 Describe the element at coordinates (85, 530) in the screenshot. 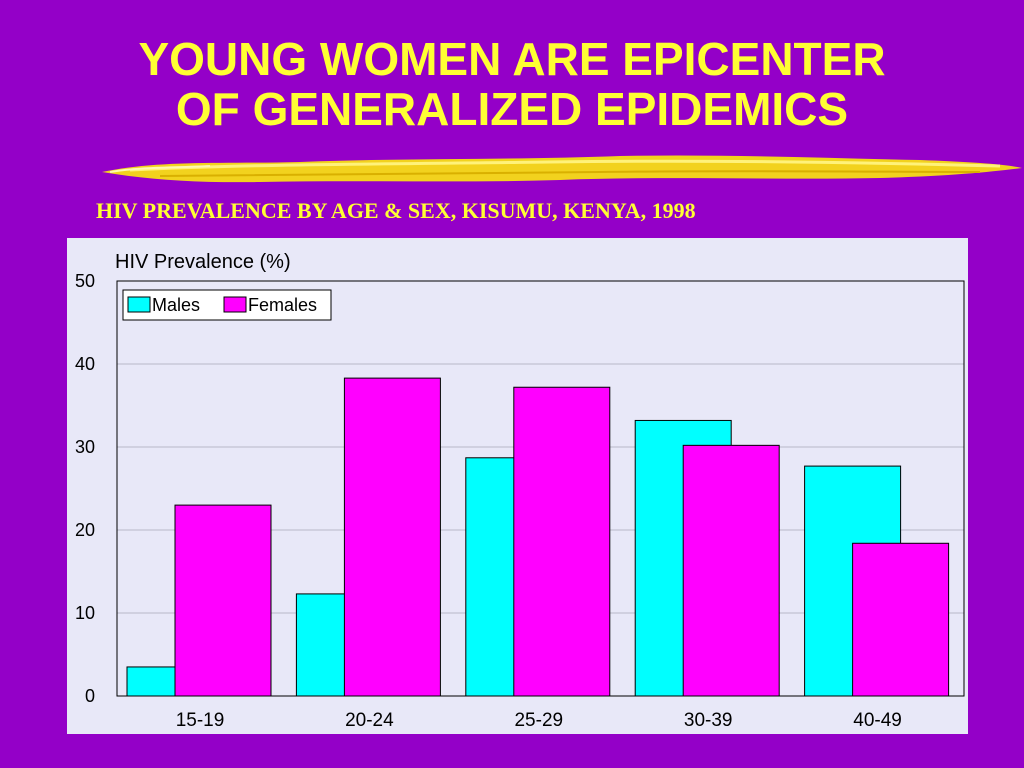

I see `y-tick-label: 20` at that location.